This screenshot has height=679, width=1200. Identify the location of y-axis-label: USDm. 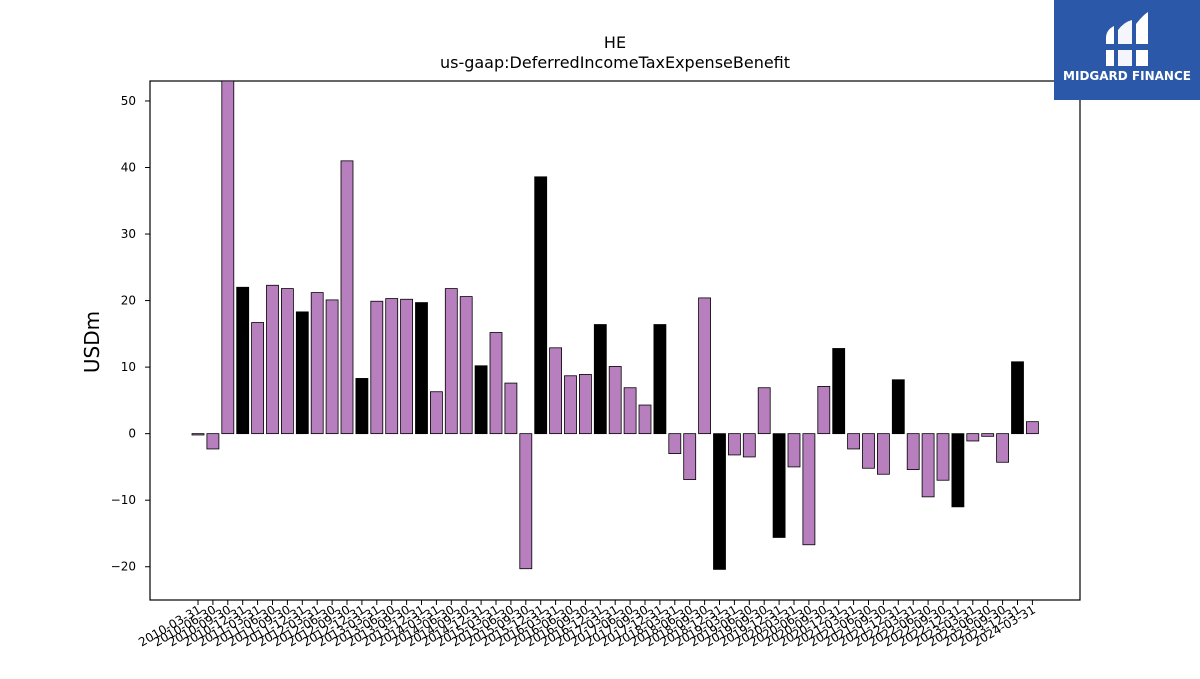
(92, 342).